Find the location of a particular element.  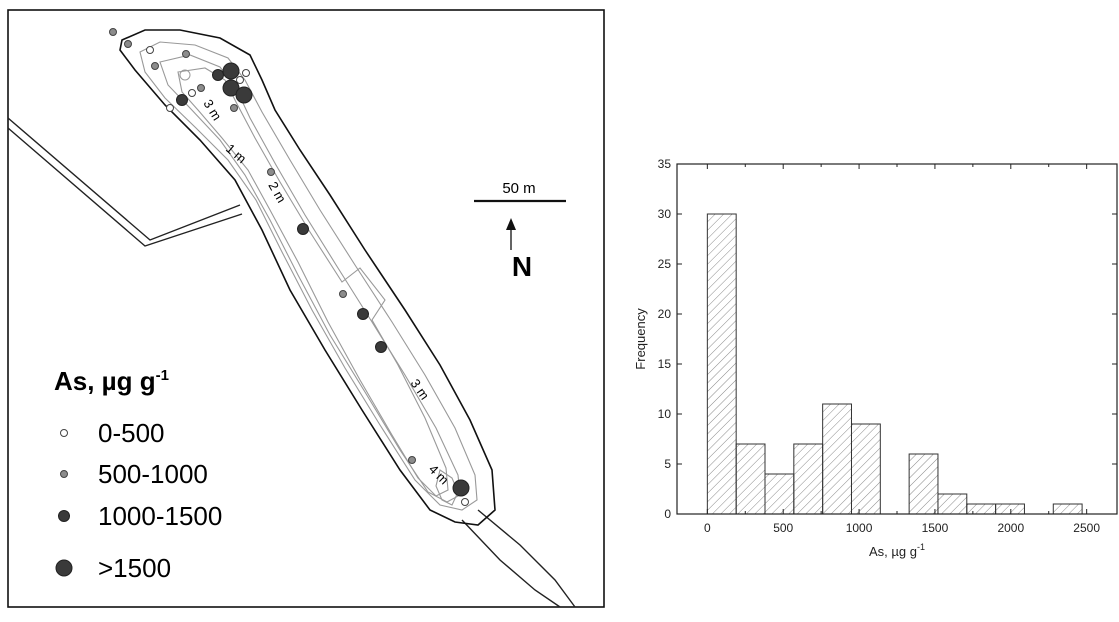

x-tick-label: 1000 is located at coordinates (859, 528).